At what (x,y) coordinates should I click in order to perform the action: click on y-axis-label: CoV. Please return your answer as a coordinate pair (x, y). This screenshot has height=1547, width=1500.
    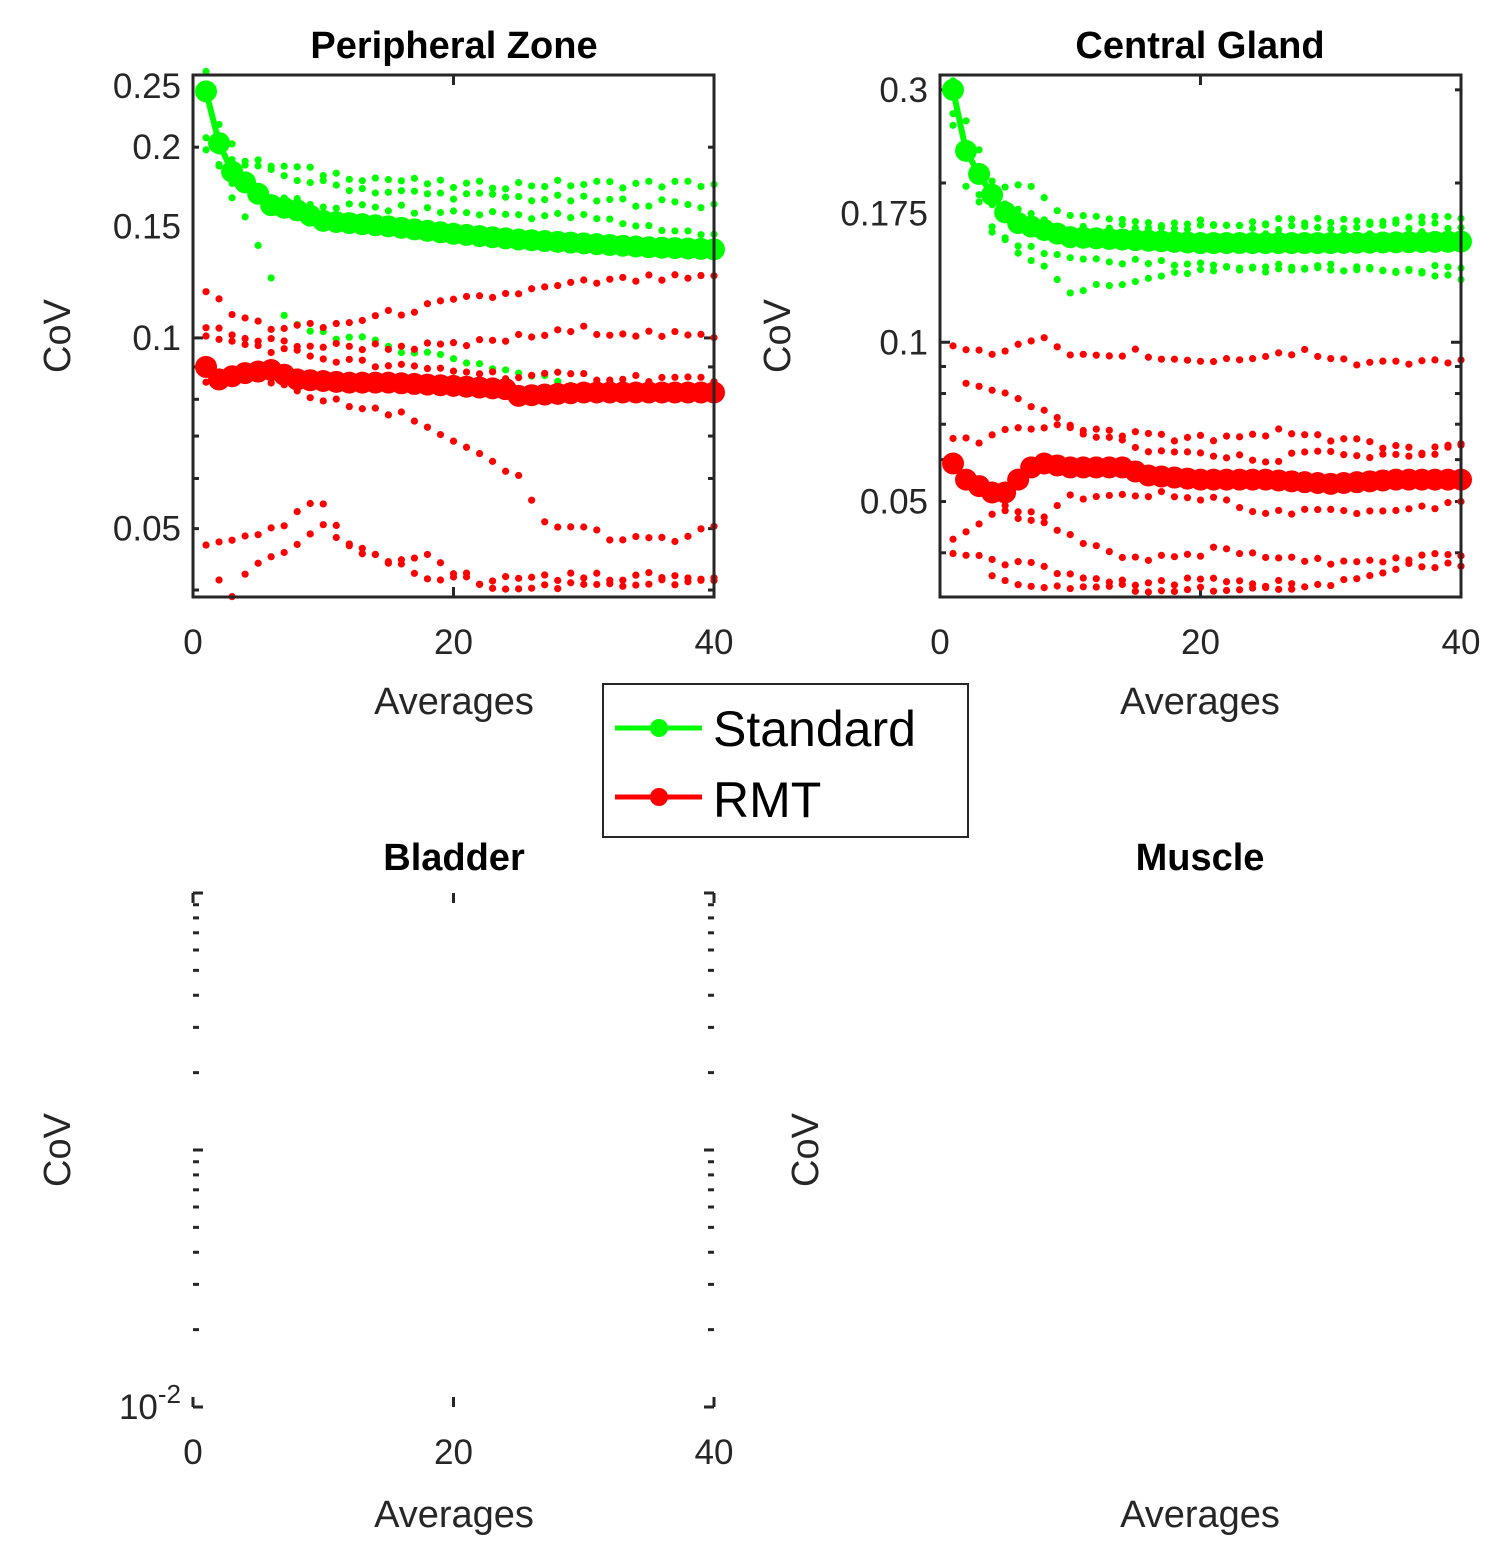
    Looking at the image, I should click on (806, 1149).